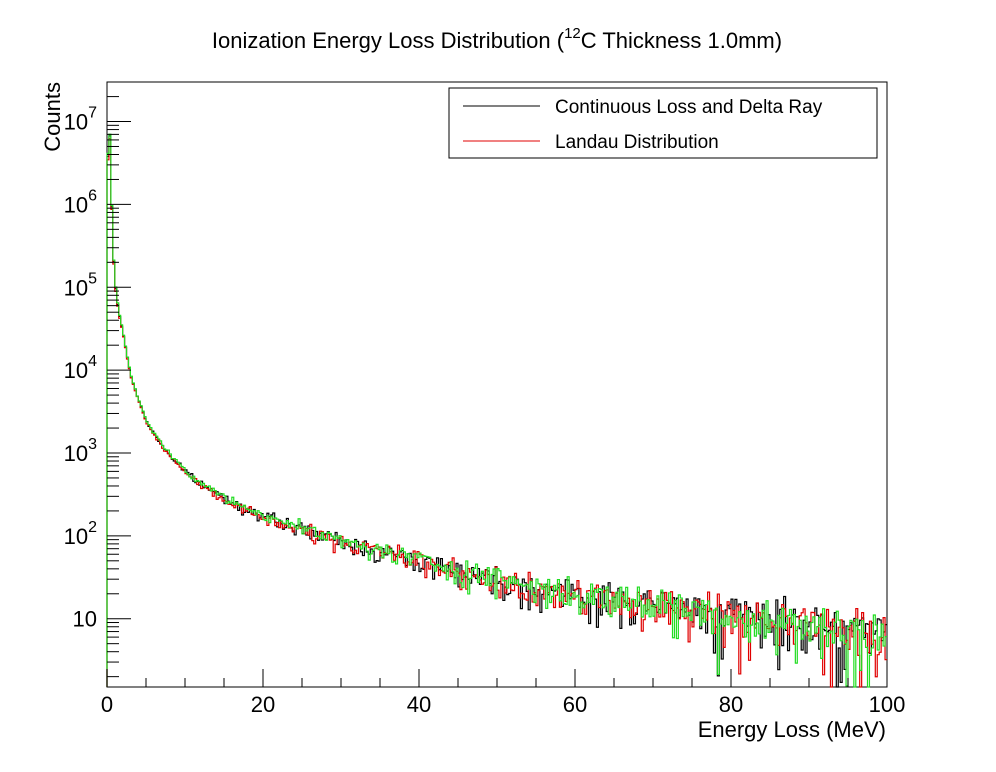 The width and height of the screenshot is (996, 772). I want to click on x-tick-label: 20, so click(263, 704).